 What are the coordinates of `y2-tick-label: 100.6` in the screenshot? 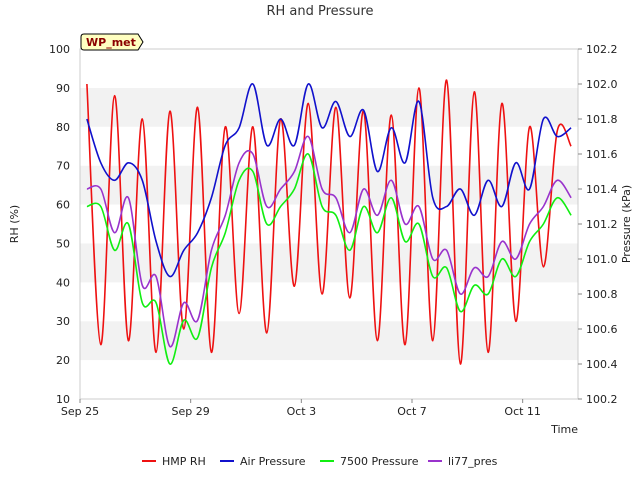 It's located at (602, 329).